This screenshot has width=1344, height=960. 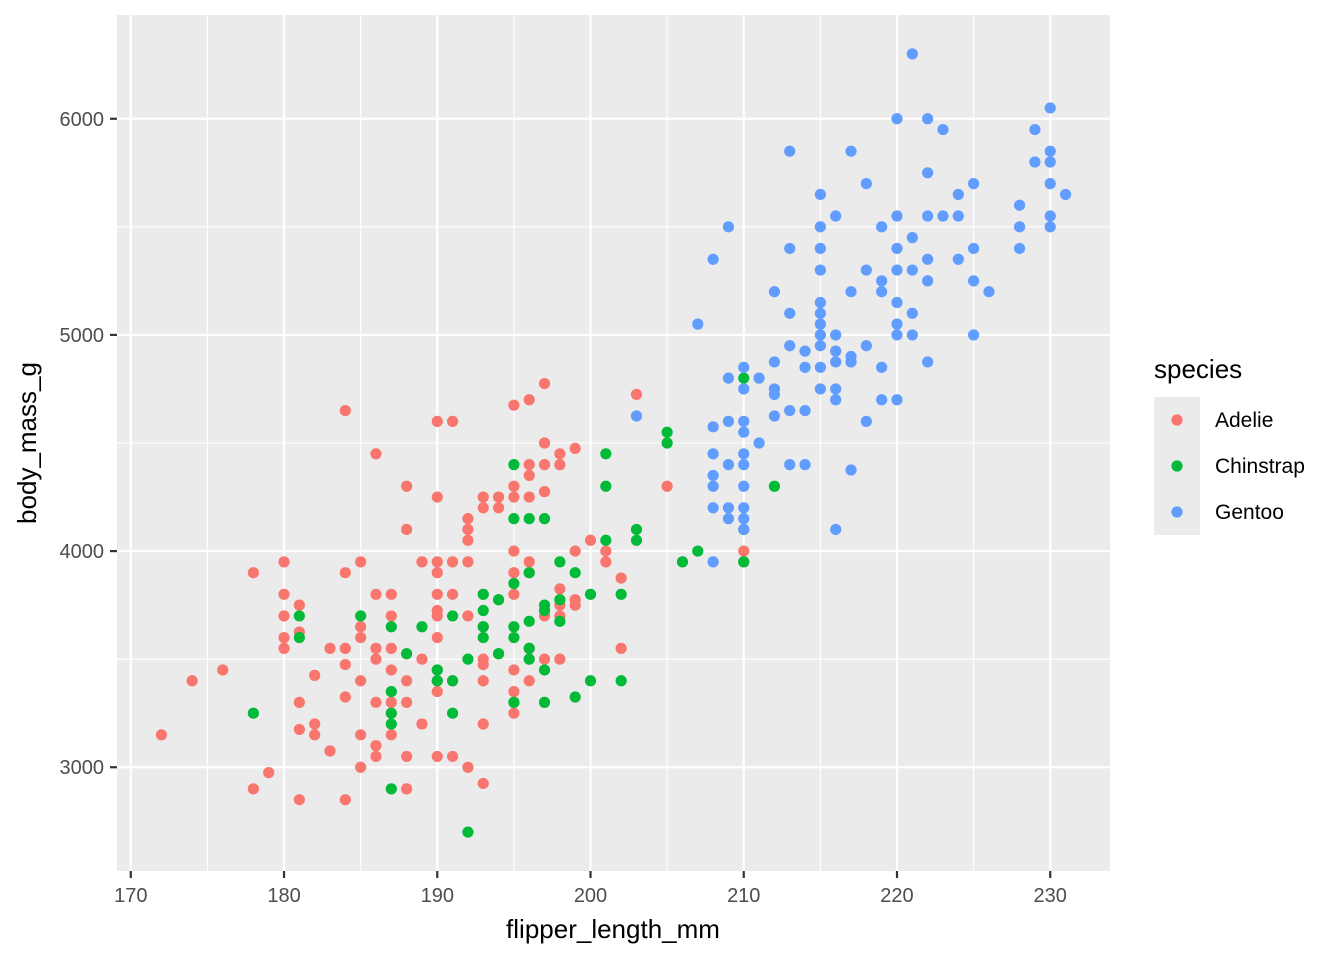 What do you see at coordinates (1177, 420) in the screenshot?
I see `legend-swatch-adelie` at bounding box center [1177, 420].